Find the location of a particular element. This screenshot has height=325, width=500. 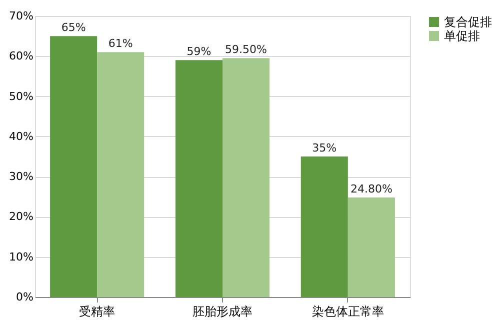

y-tick-label: 50% is located at coordinates (21, 96).